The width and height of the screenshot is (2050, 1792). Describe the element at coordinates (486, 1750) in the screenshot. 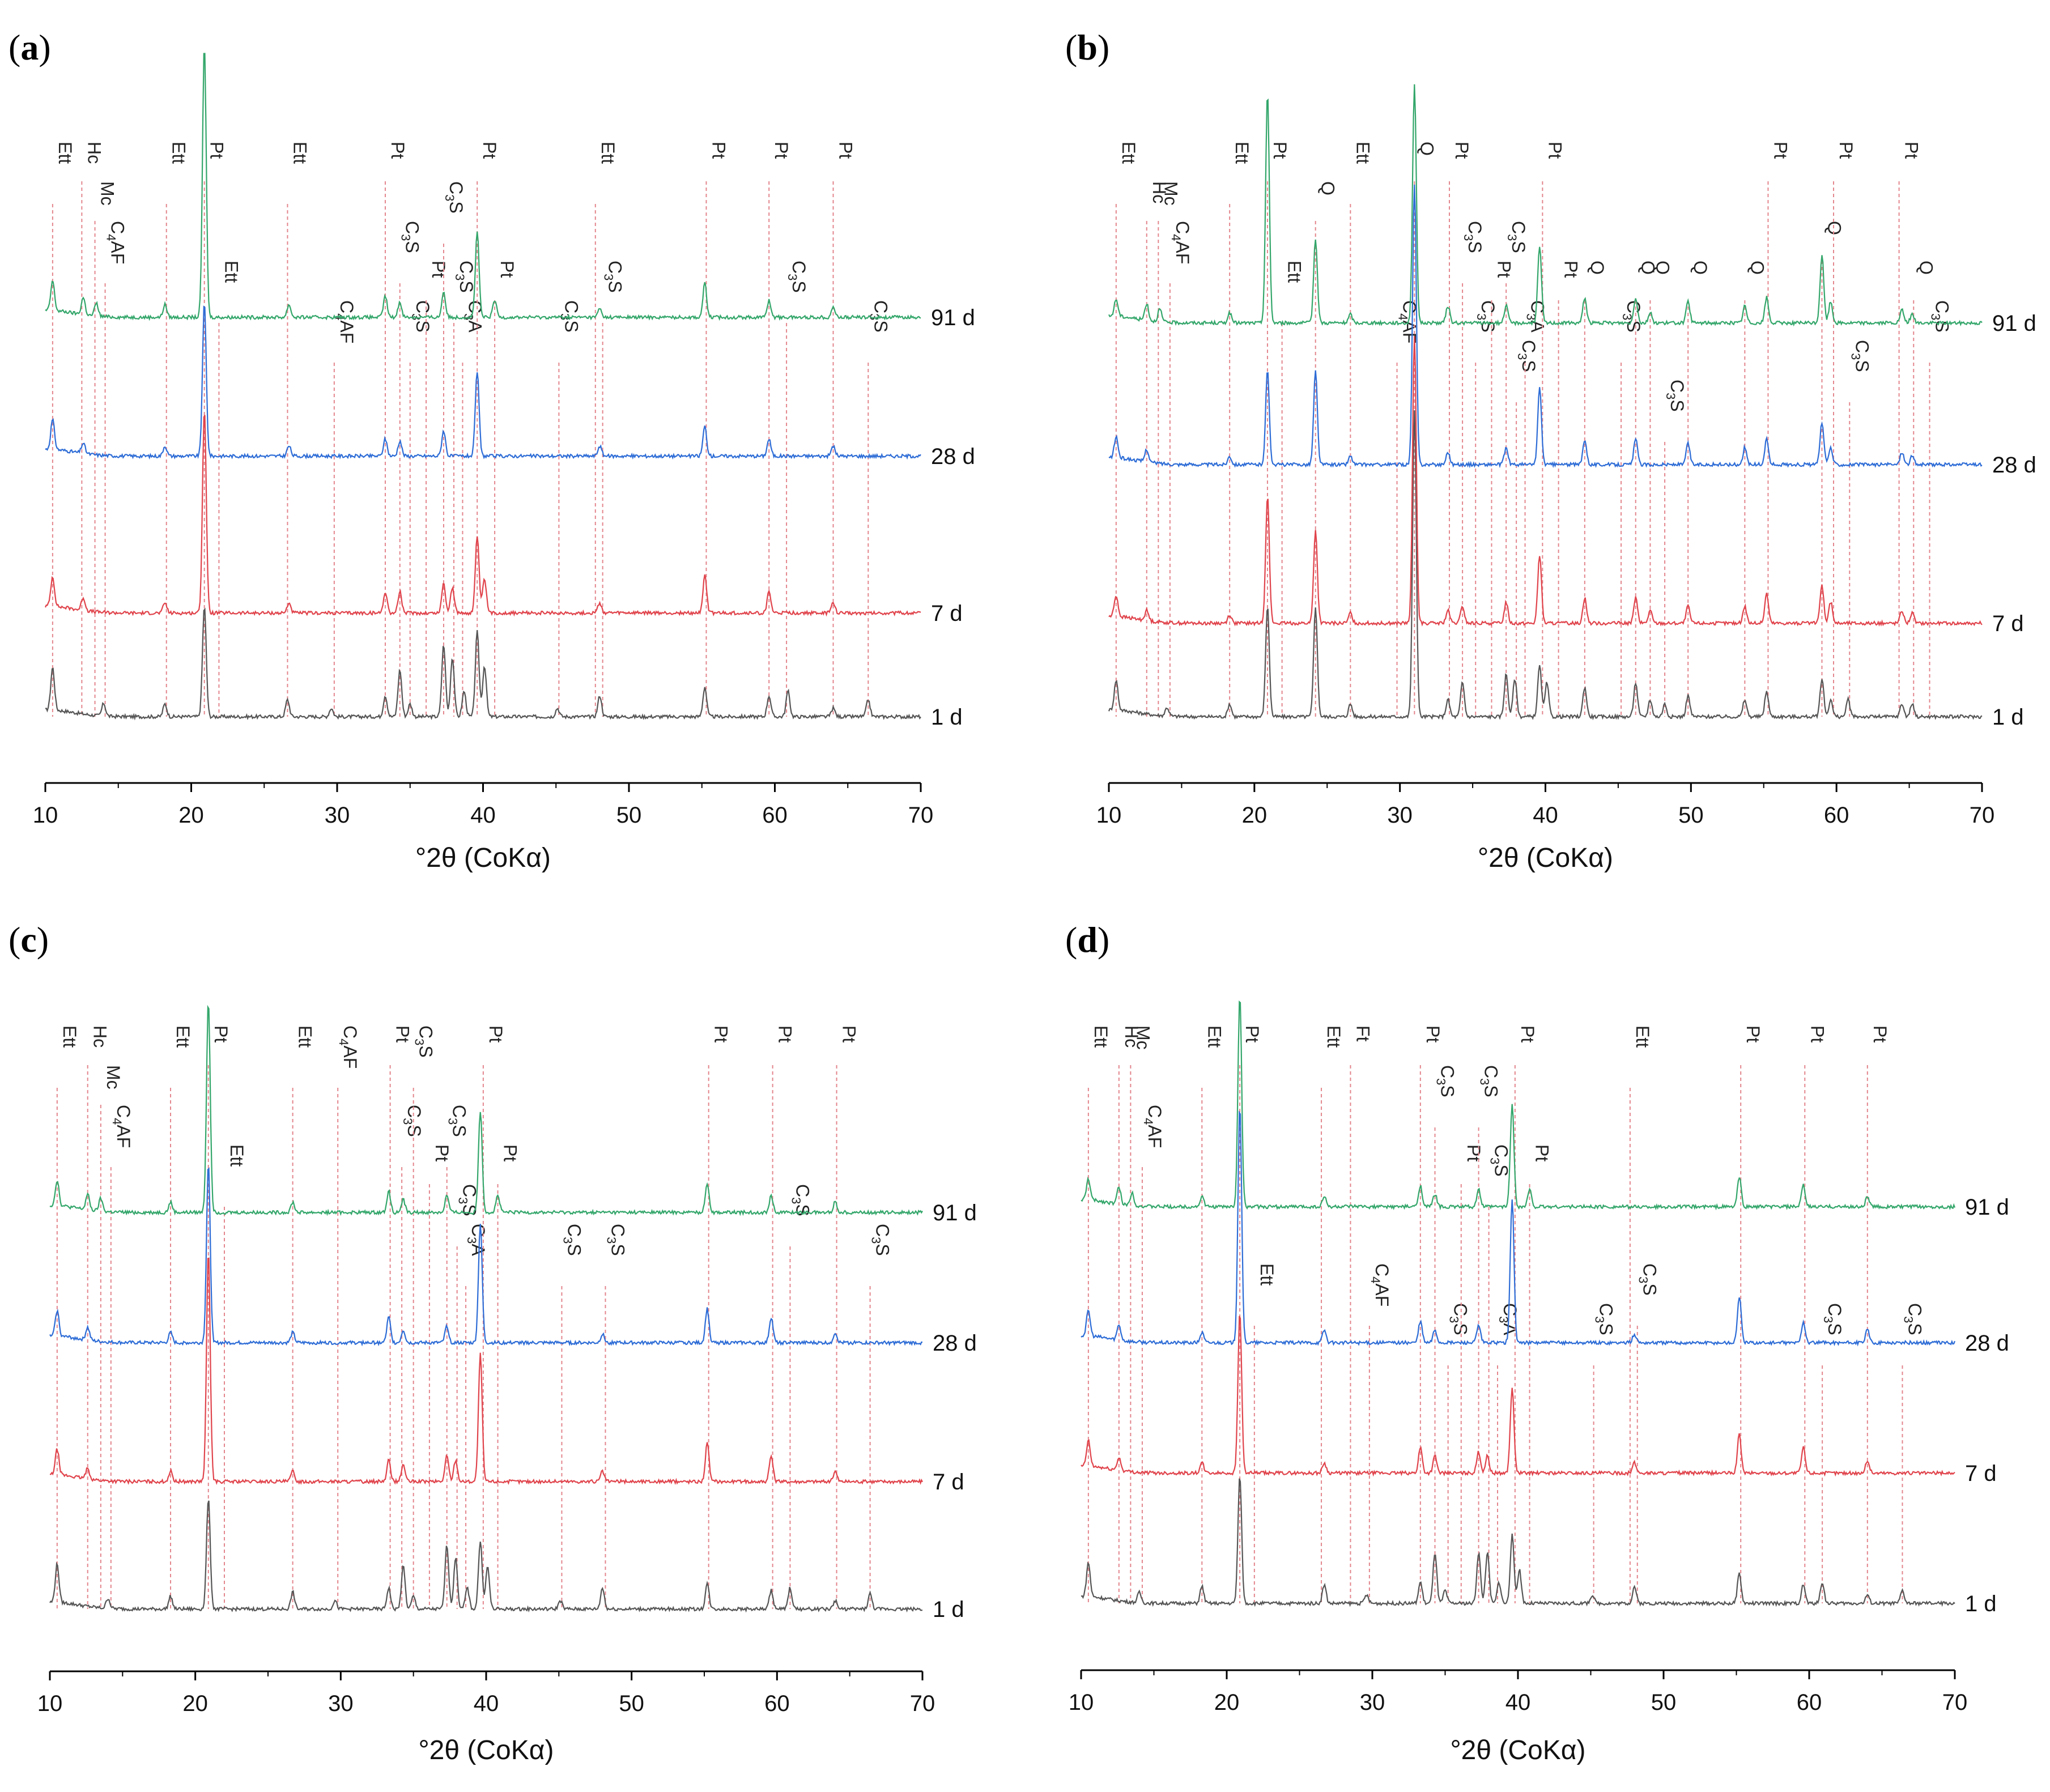

I see `x-axis-label: °2θ (CoKα)` at that location.